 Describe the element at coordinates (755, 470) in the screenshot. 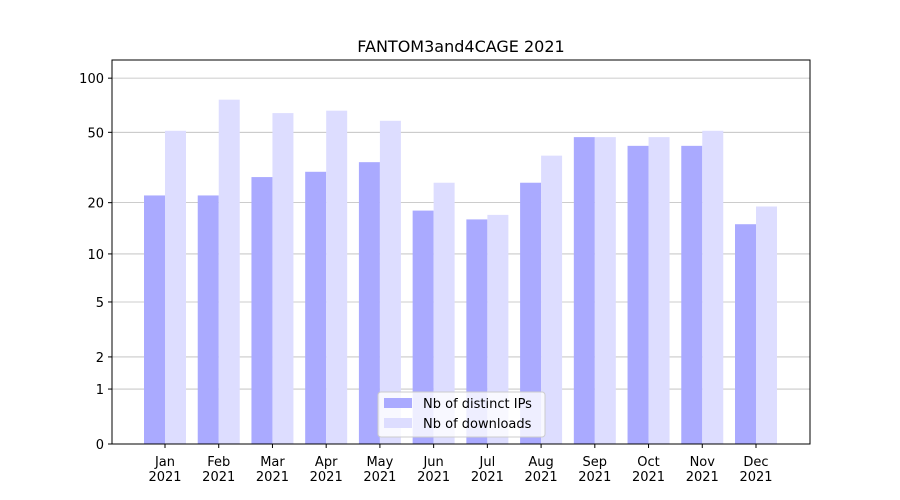

I see `x-tick-label: Dec 2021` at that location.